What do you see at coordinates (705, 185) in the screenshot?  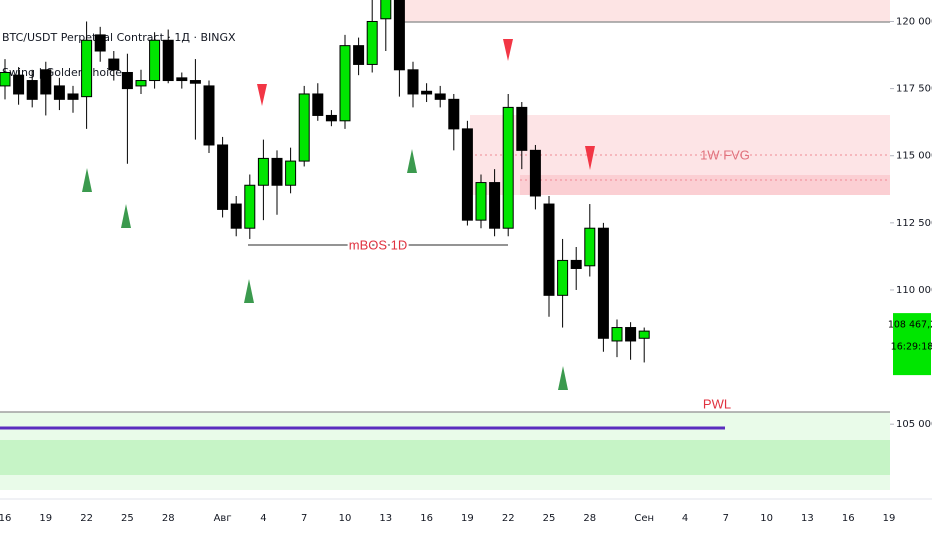 I see `fvg-inner` at bounding box center [705, 185].